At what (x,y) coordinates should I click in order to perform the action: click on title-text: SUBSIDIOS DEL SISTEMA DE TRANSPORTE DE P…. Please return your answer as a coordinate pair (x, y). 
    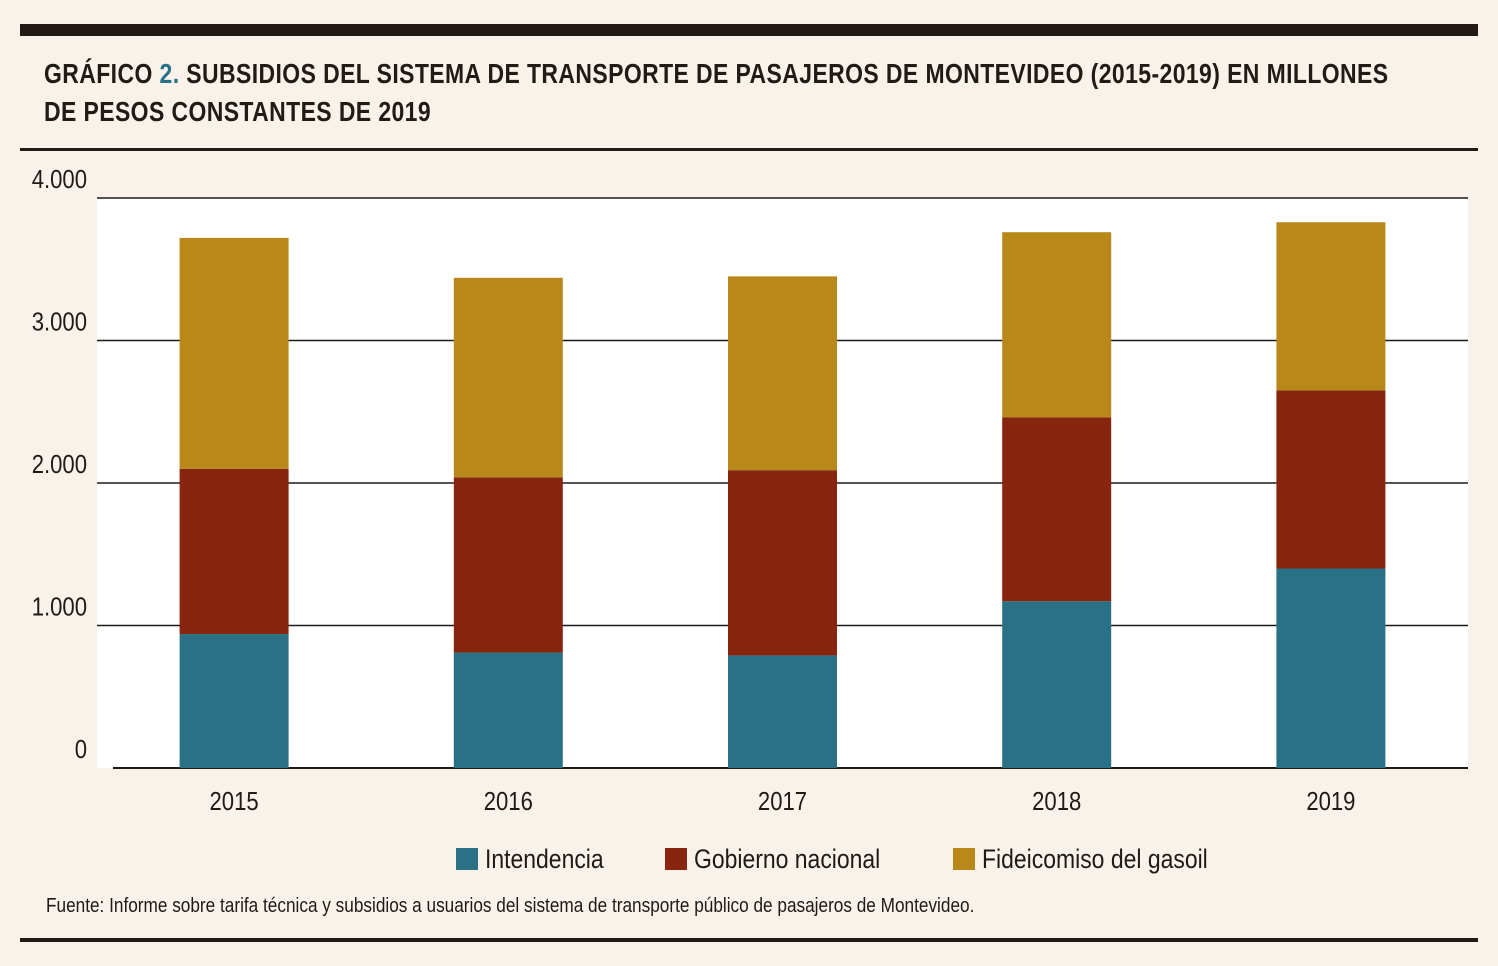
    Looking at the image, I should click on (787, 73).